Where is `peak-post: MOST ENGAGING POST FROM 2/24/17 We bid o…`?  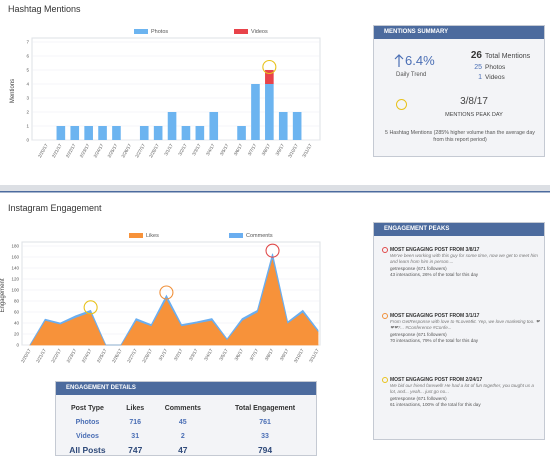
peak-post: MOST ENGAGING POST FROM 2/24/17 We bid o… is located at coordinates (461, 392).